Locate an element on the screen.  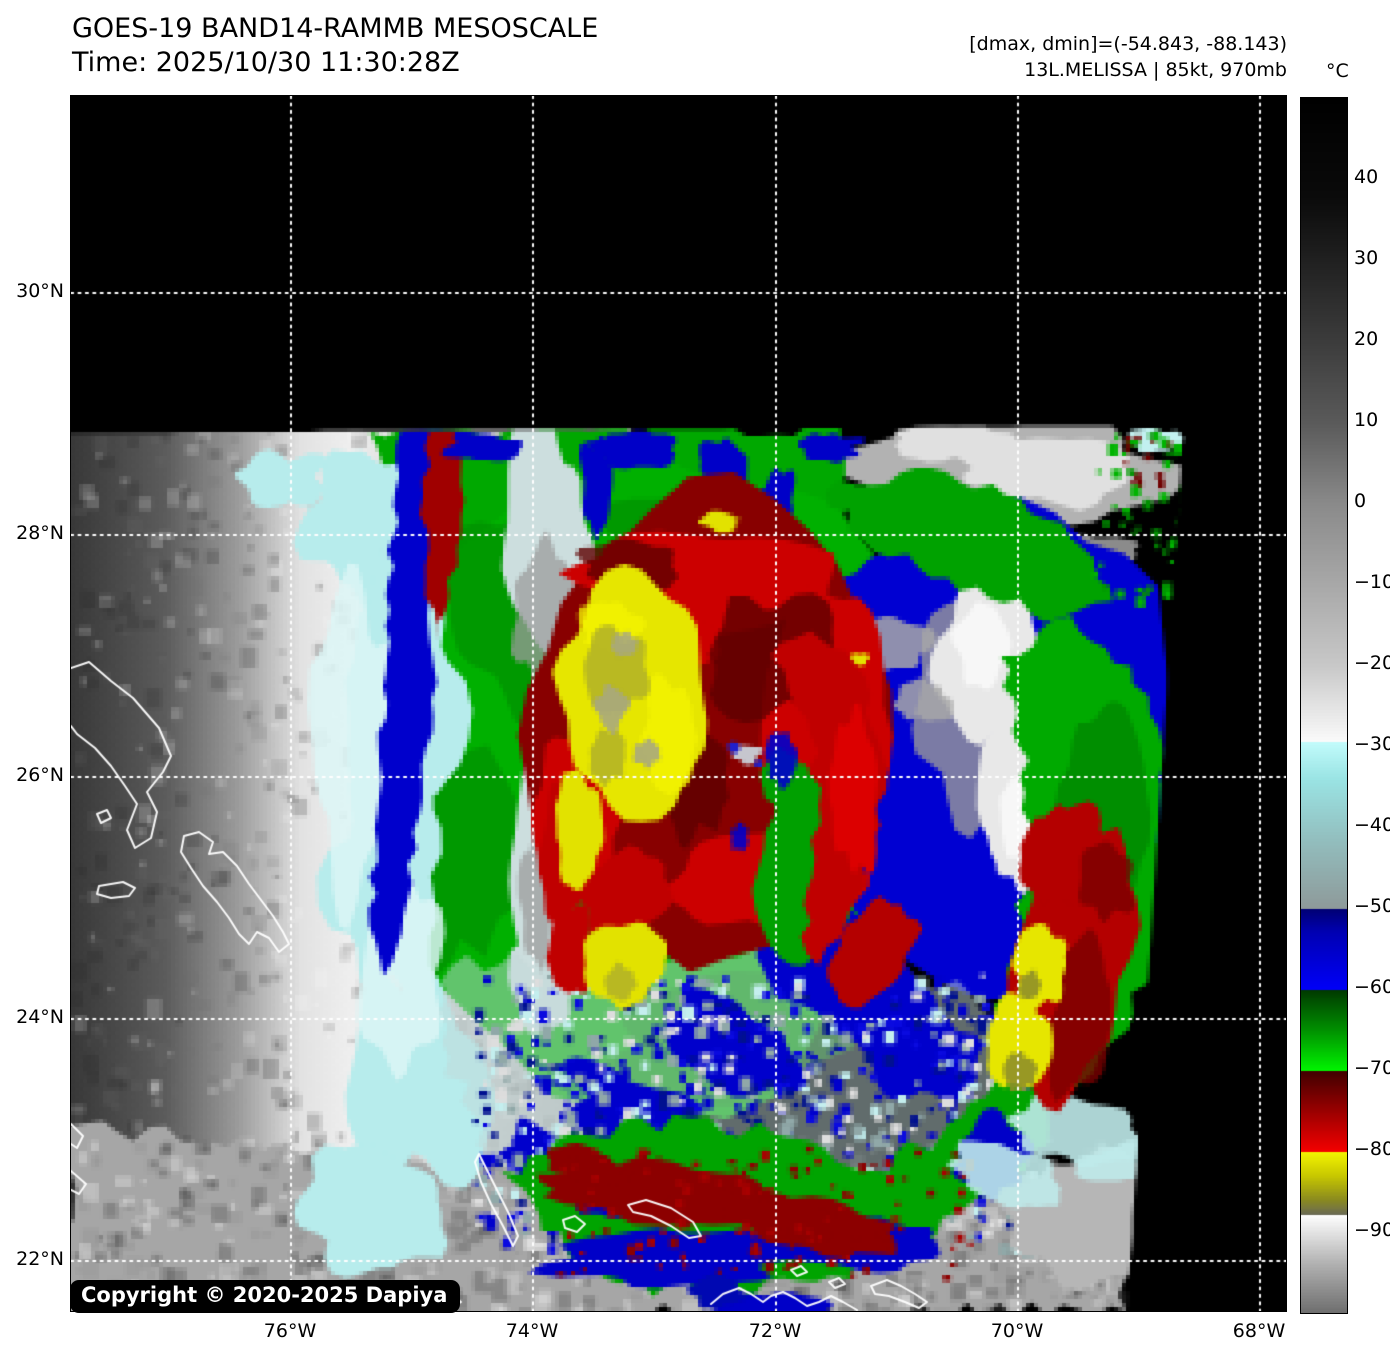
lon-tick-label: 70°W is located at coordinates (1017, 1331).